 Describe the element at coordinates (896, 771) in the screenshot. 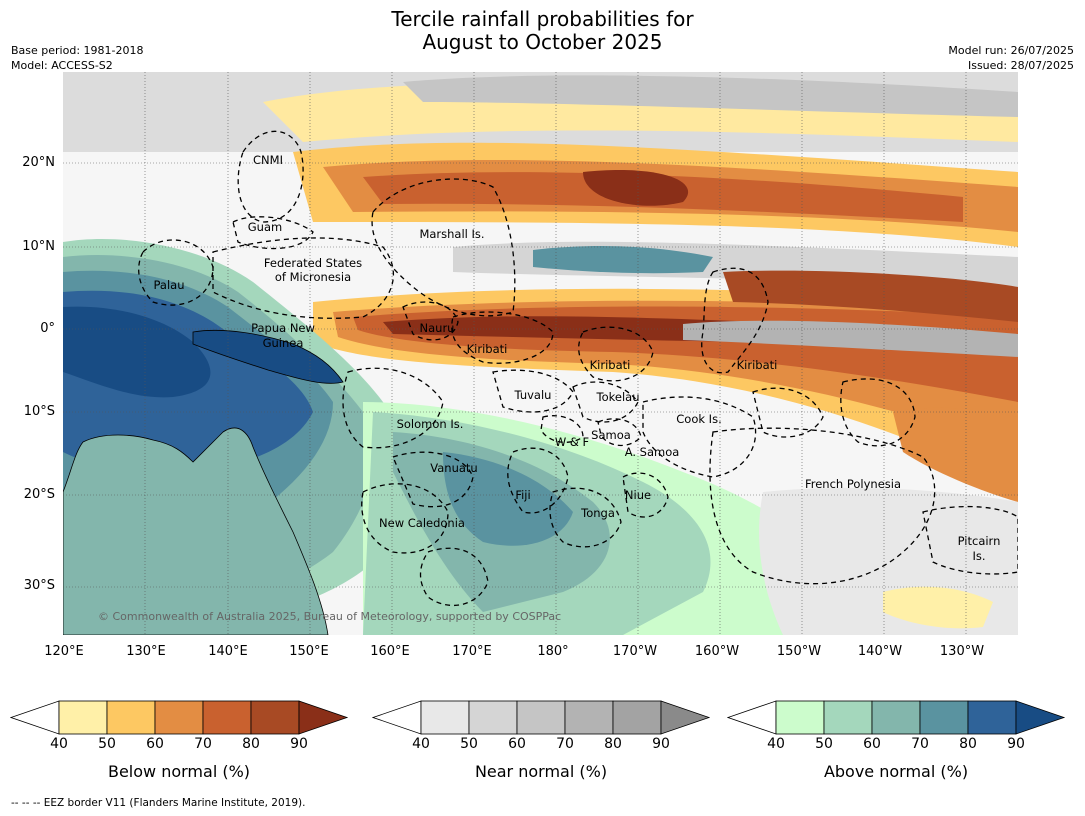

I see `colorbar-above-label: Above normal (%)` at that location.